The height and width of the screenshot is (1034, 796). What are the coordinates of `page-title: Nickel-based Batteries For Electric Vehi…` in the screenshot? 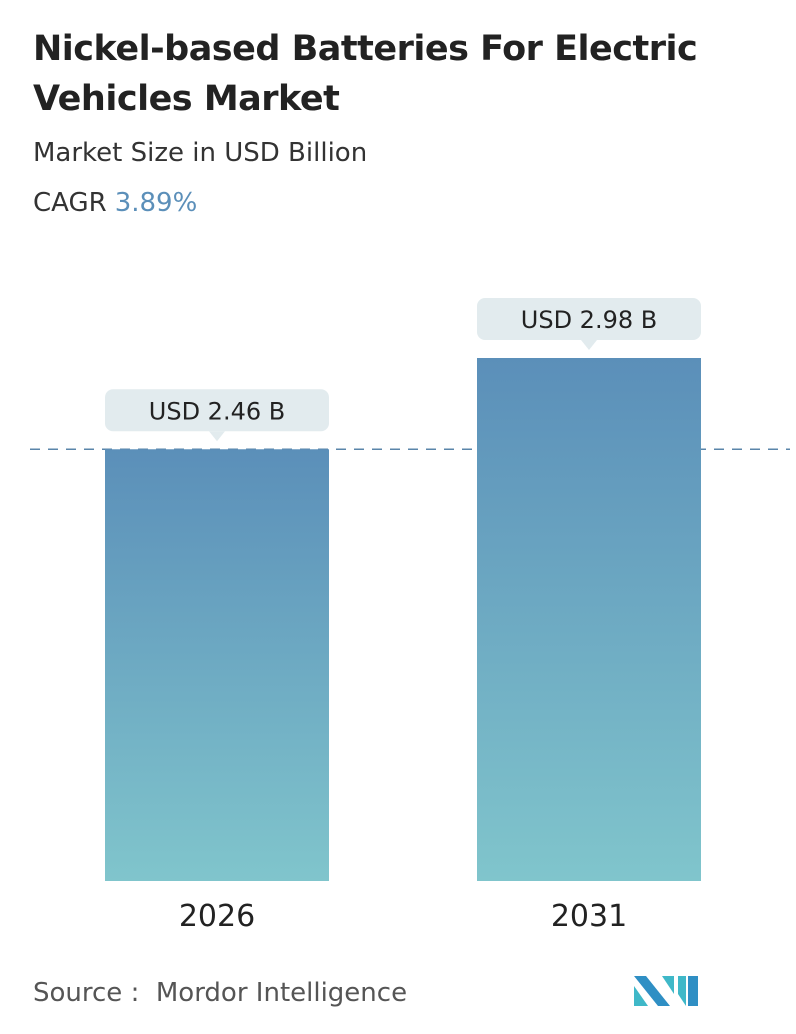 It's located at (365, 74).